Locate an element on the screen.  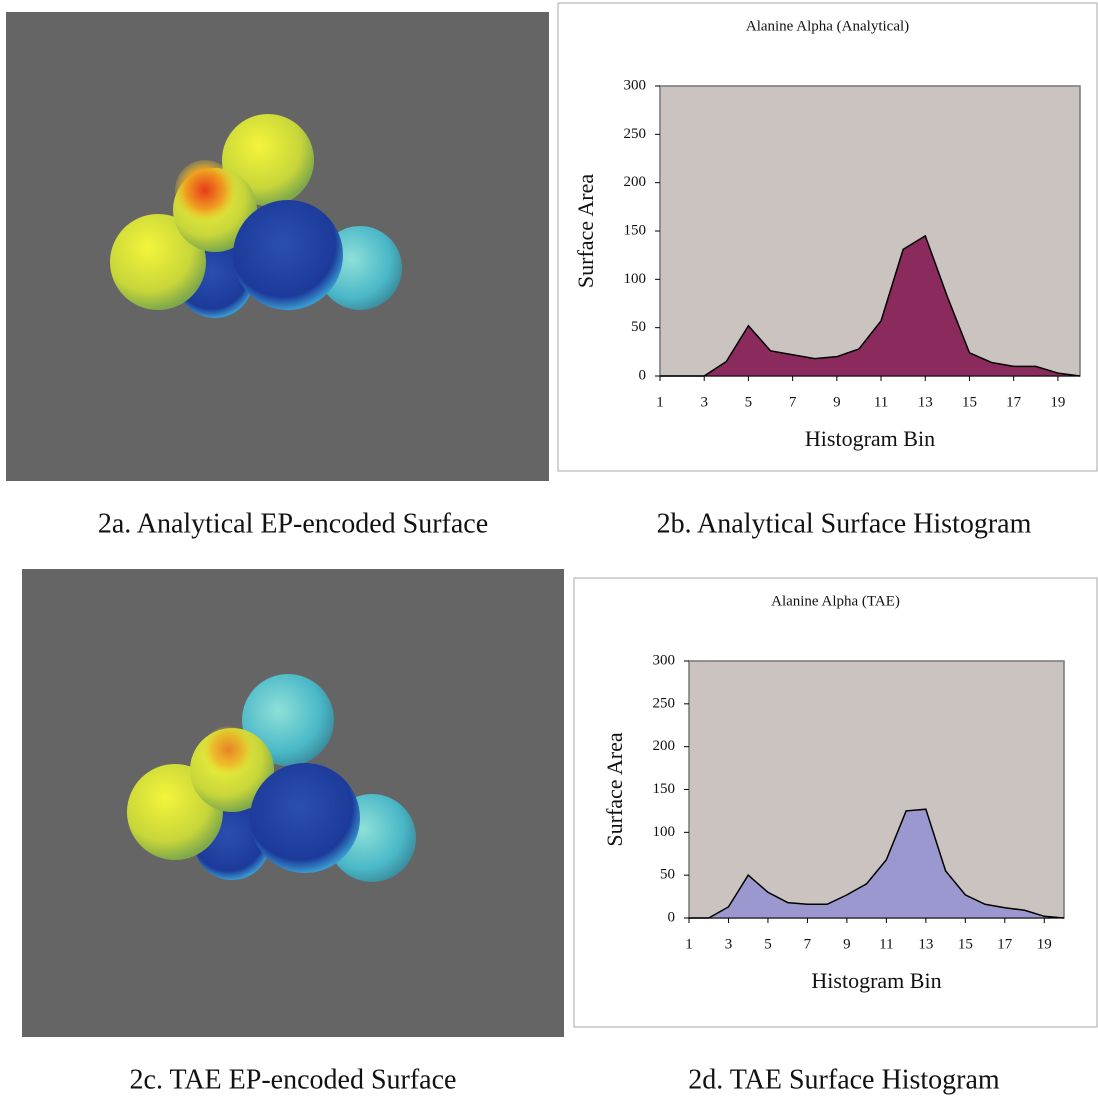
caption: 2a. Analytical EP-encoded Surface is located at coordinates (293, 523).